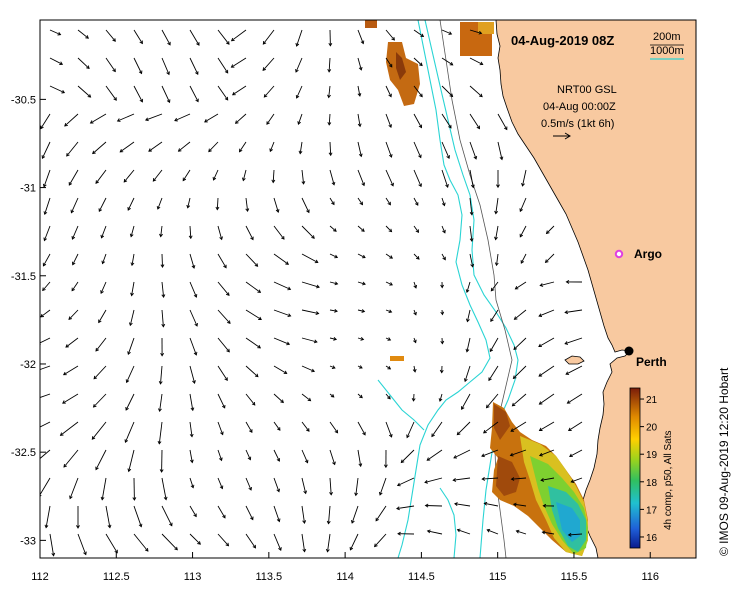 This screenshot has height=592, width=739. What do you see at coordinates (649, 469) in the screenshot?
I see `colorbar-ticks: 21 20 19 18 17 16` at bounding box center [649, 469].